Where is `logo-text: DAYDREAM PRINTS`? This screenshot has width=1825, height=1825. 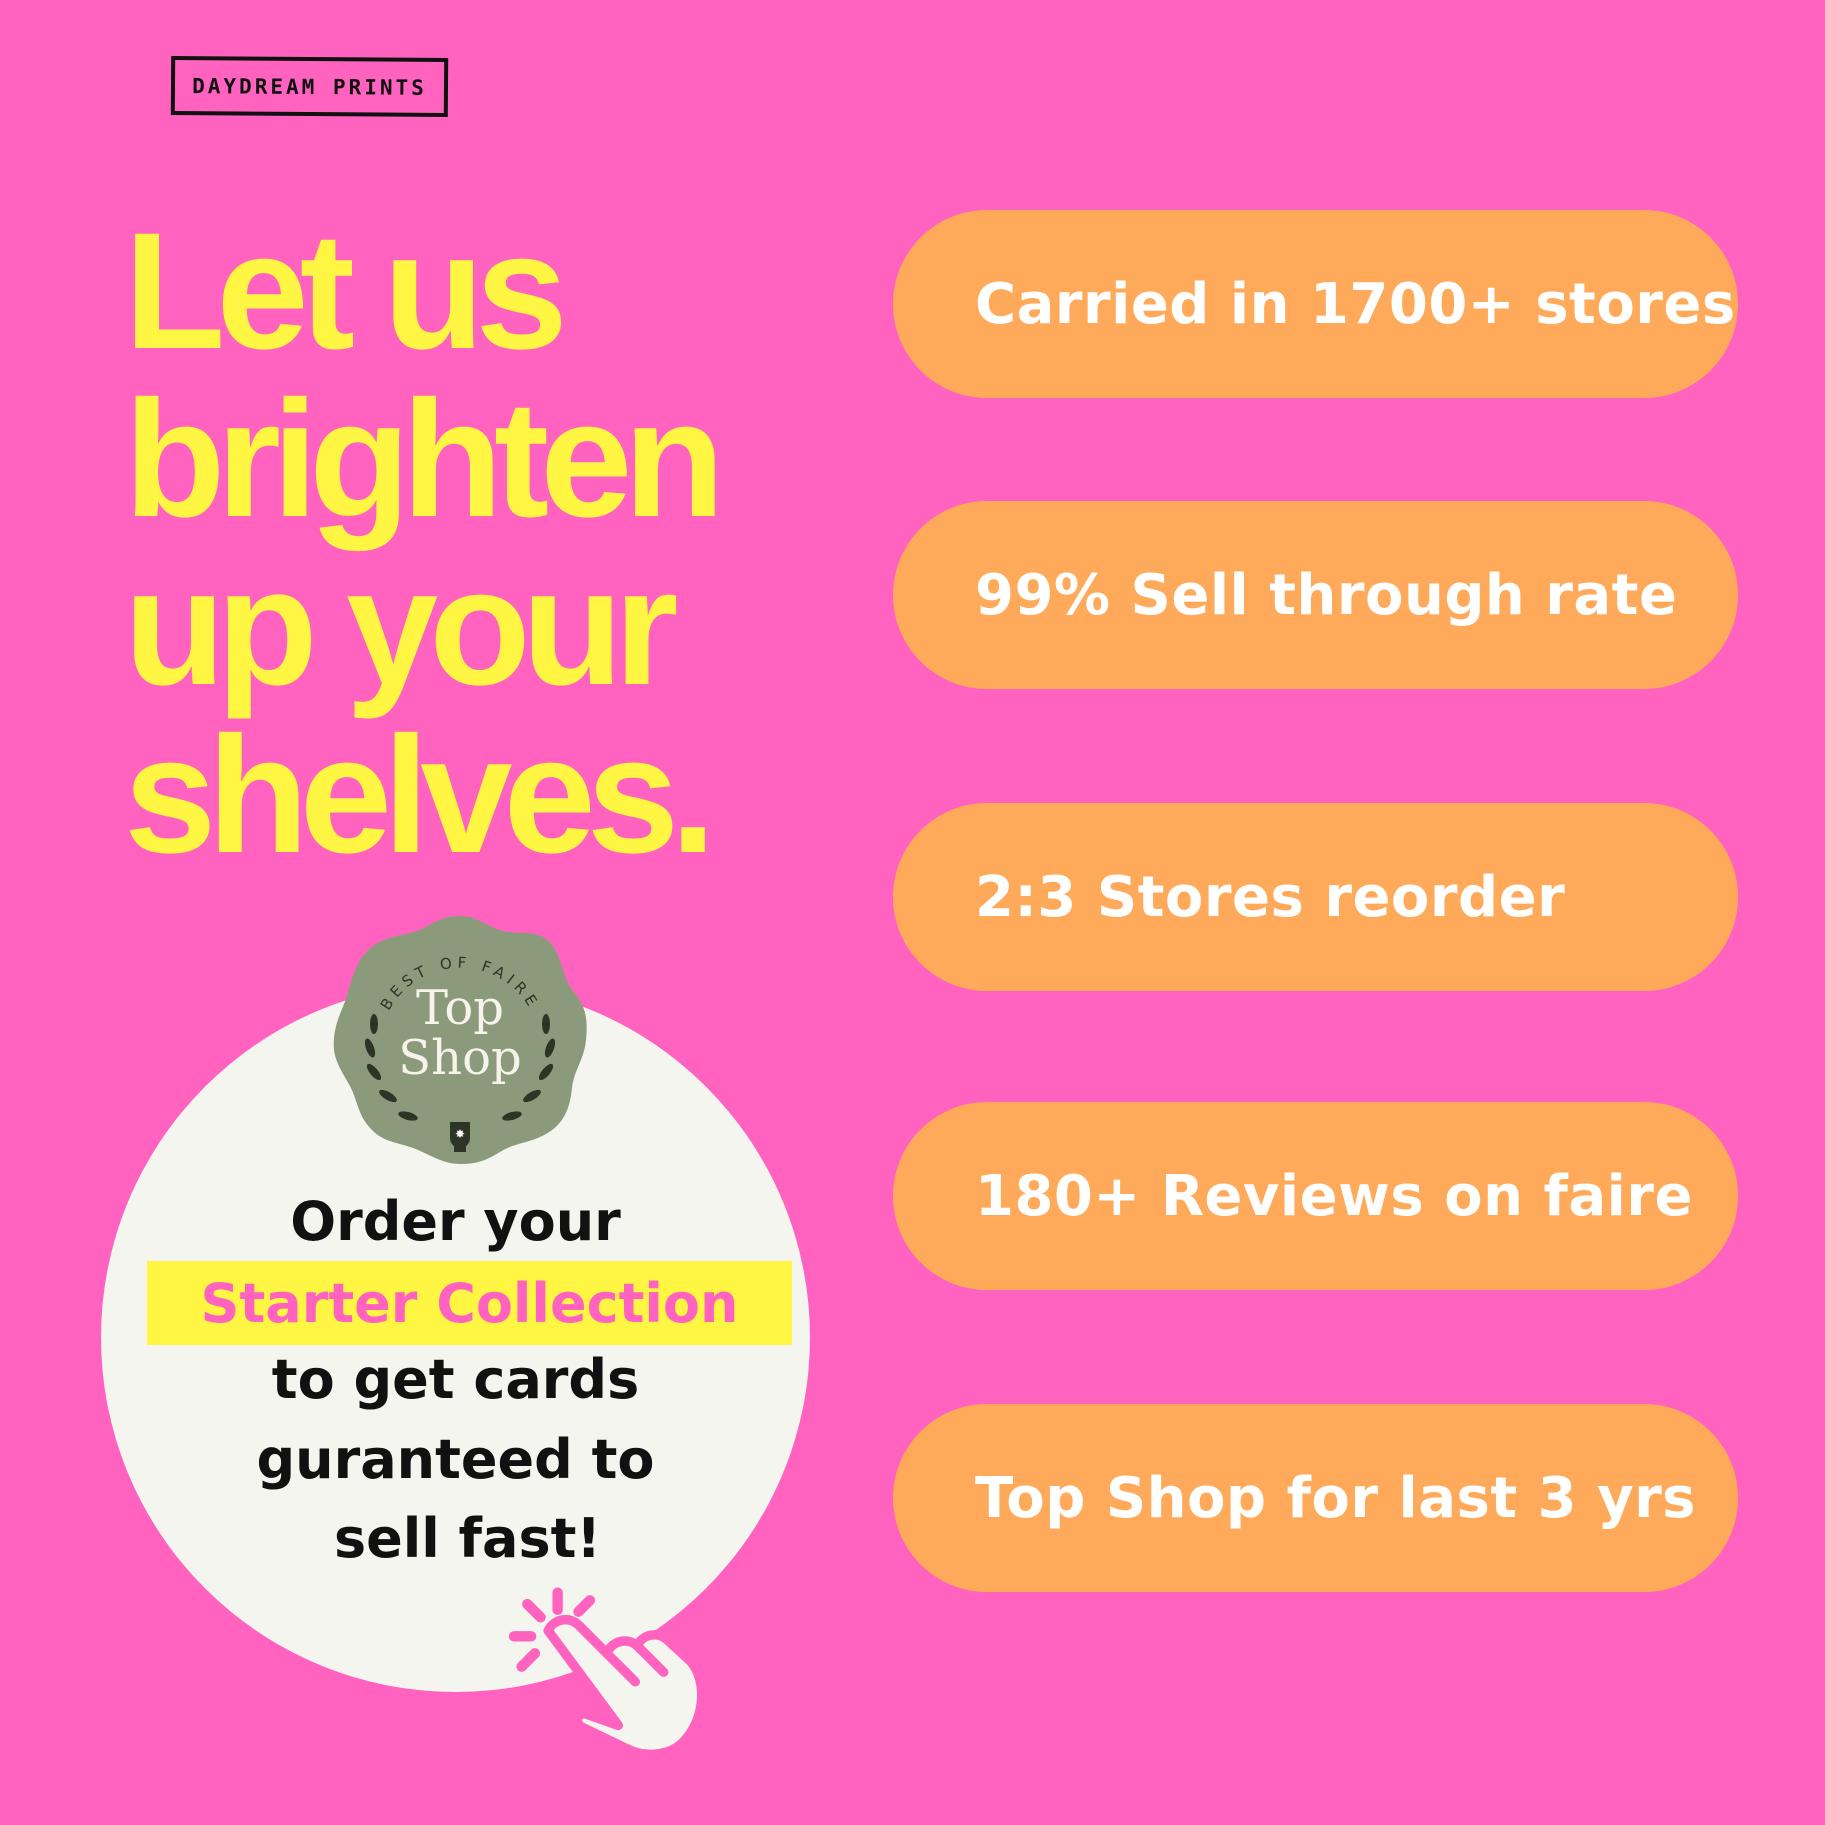 logo-text: DAYDREAM PRINTS is located at coordinates (309, 86).